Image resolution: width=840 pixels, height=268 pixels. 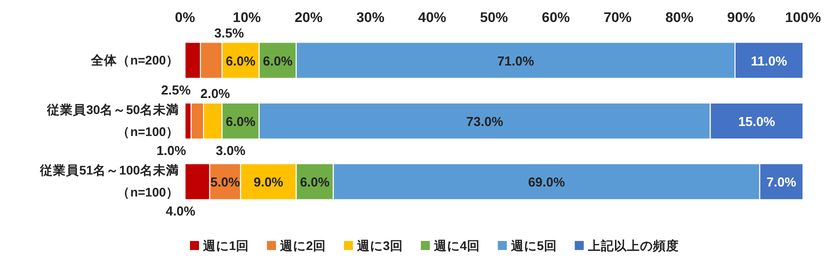 I want to click on data-label: 5.0%, so click(x=225, y=182).